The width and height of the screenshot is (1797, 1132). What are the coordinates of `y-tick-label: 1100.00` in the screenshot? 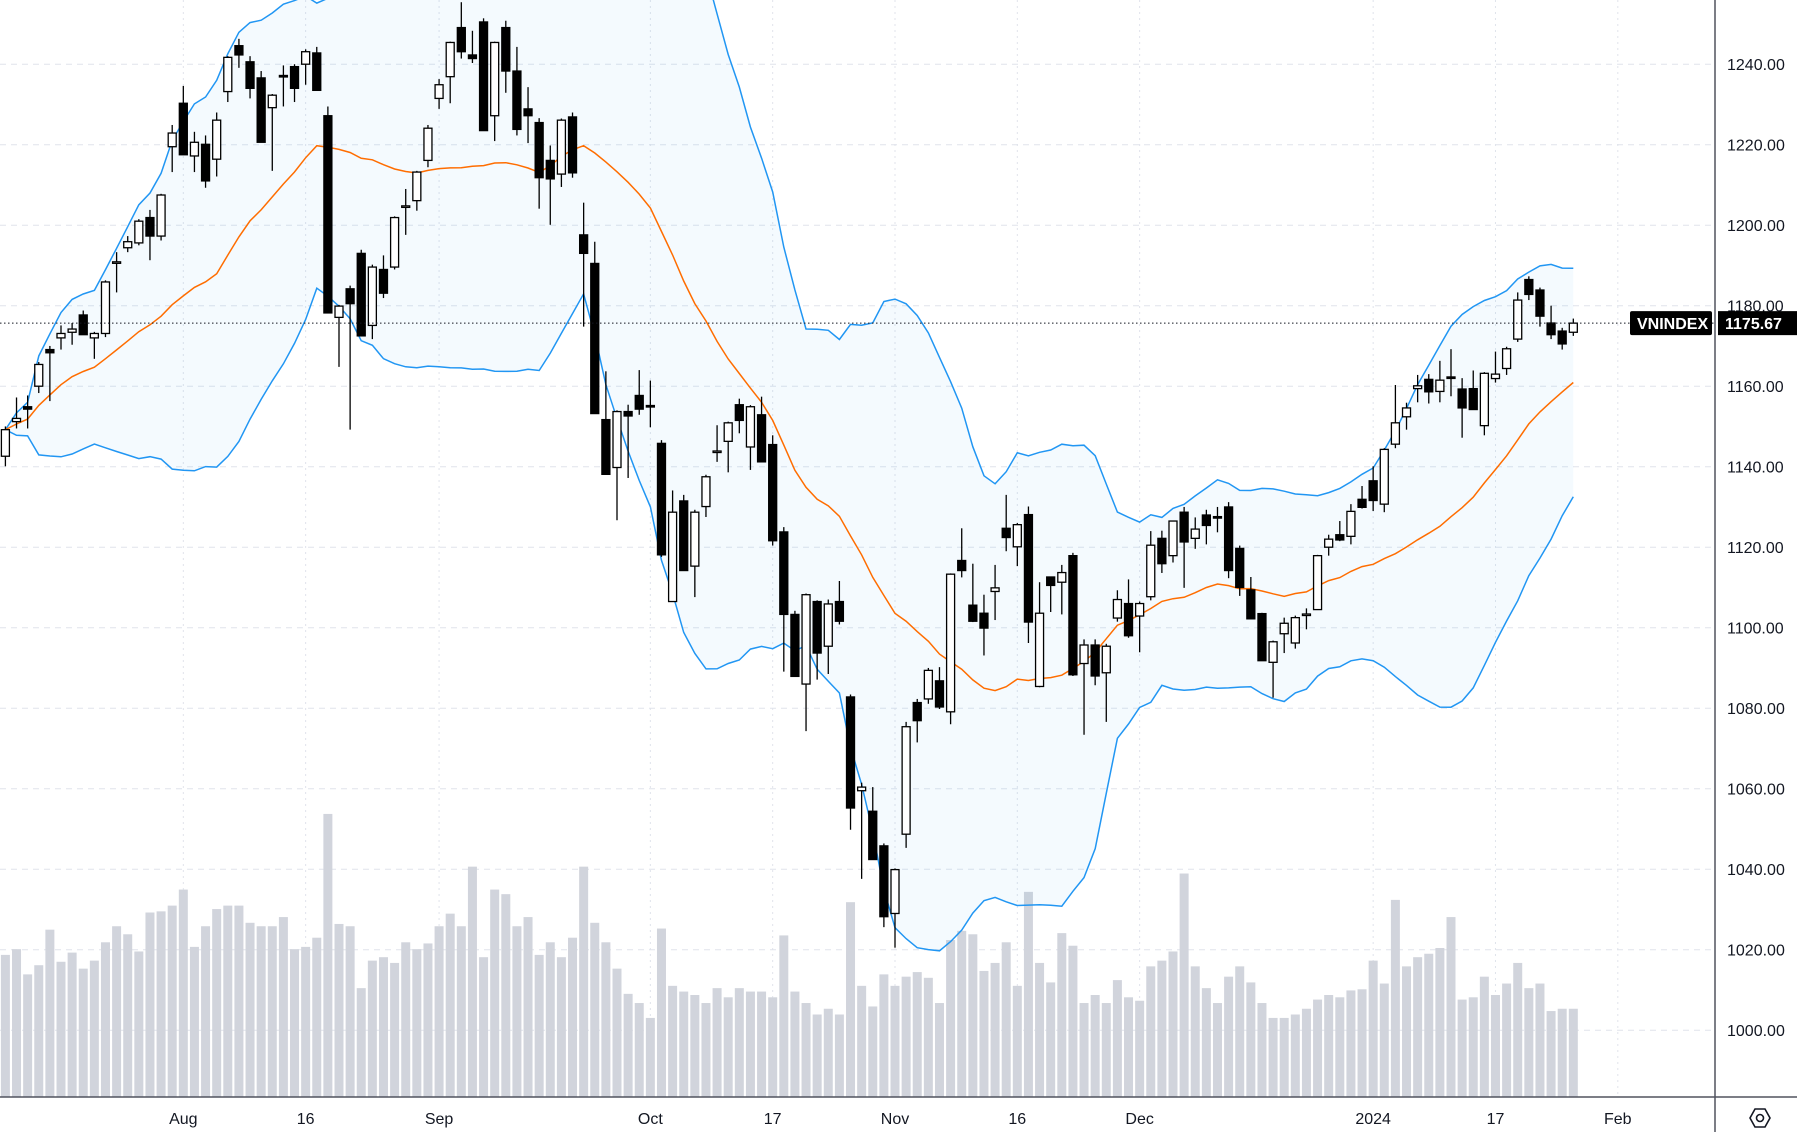 It's located at (1755, 629).